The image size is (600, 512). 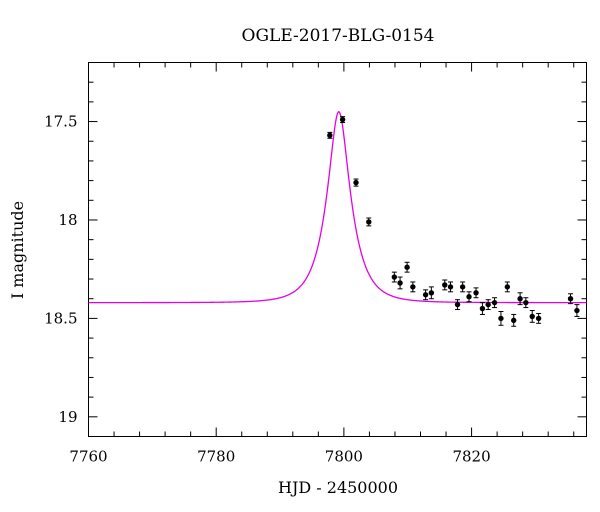 What do you see at coordinates (216, 457) in the screenshot?
I see `x-tick-label: 7780` at bounding box center [216, 457].